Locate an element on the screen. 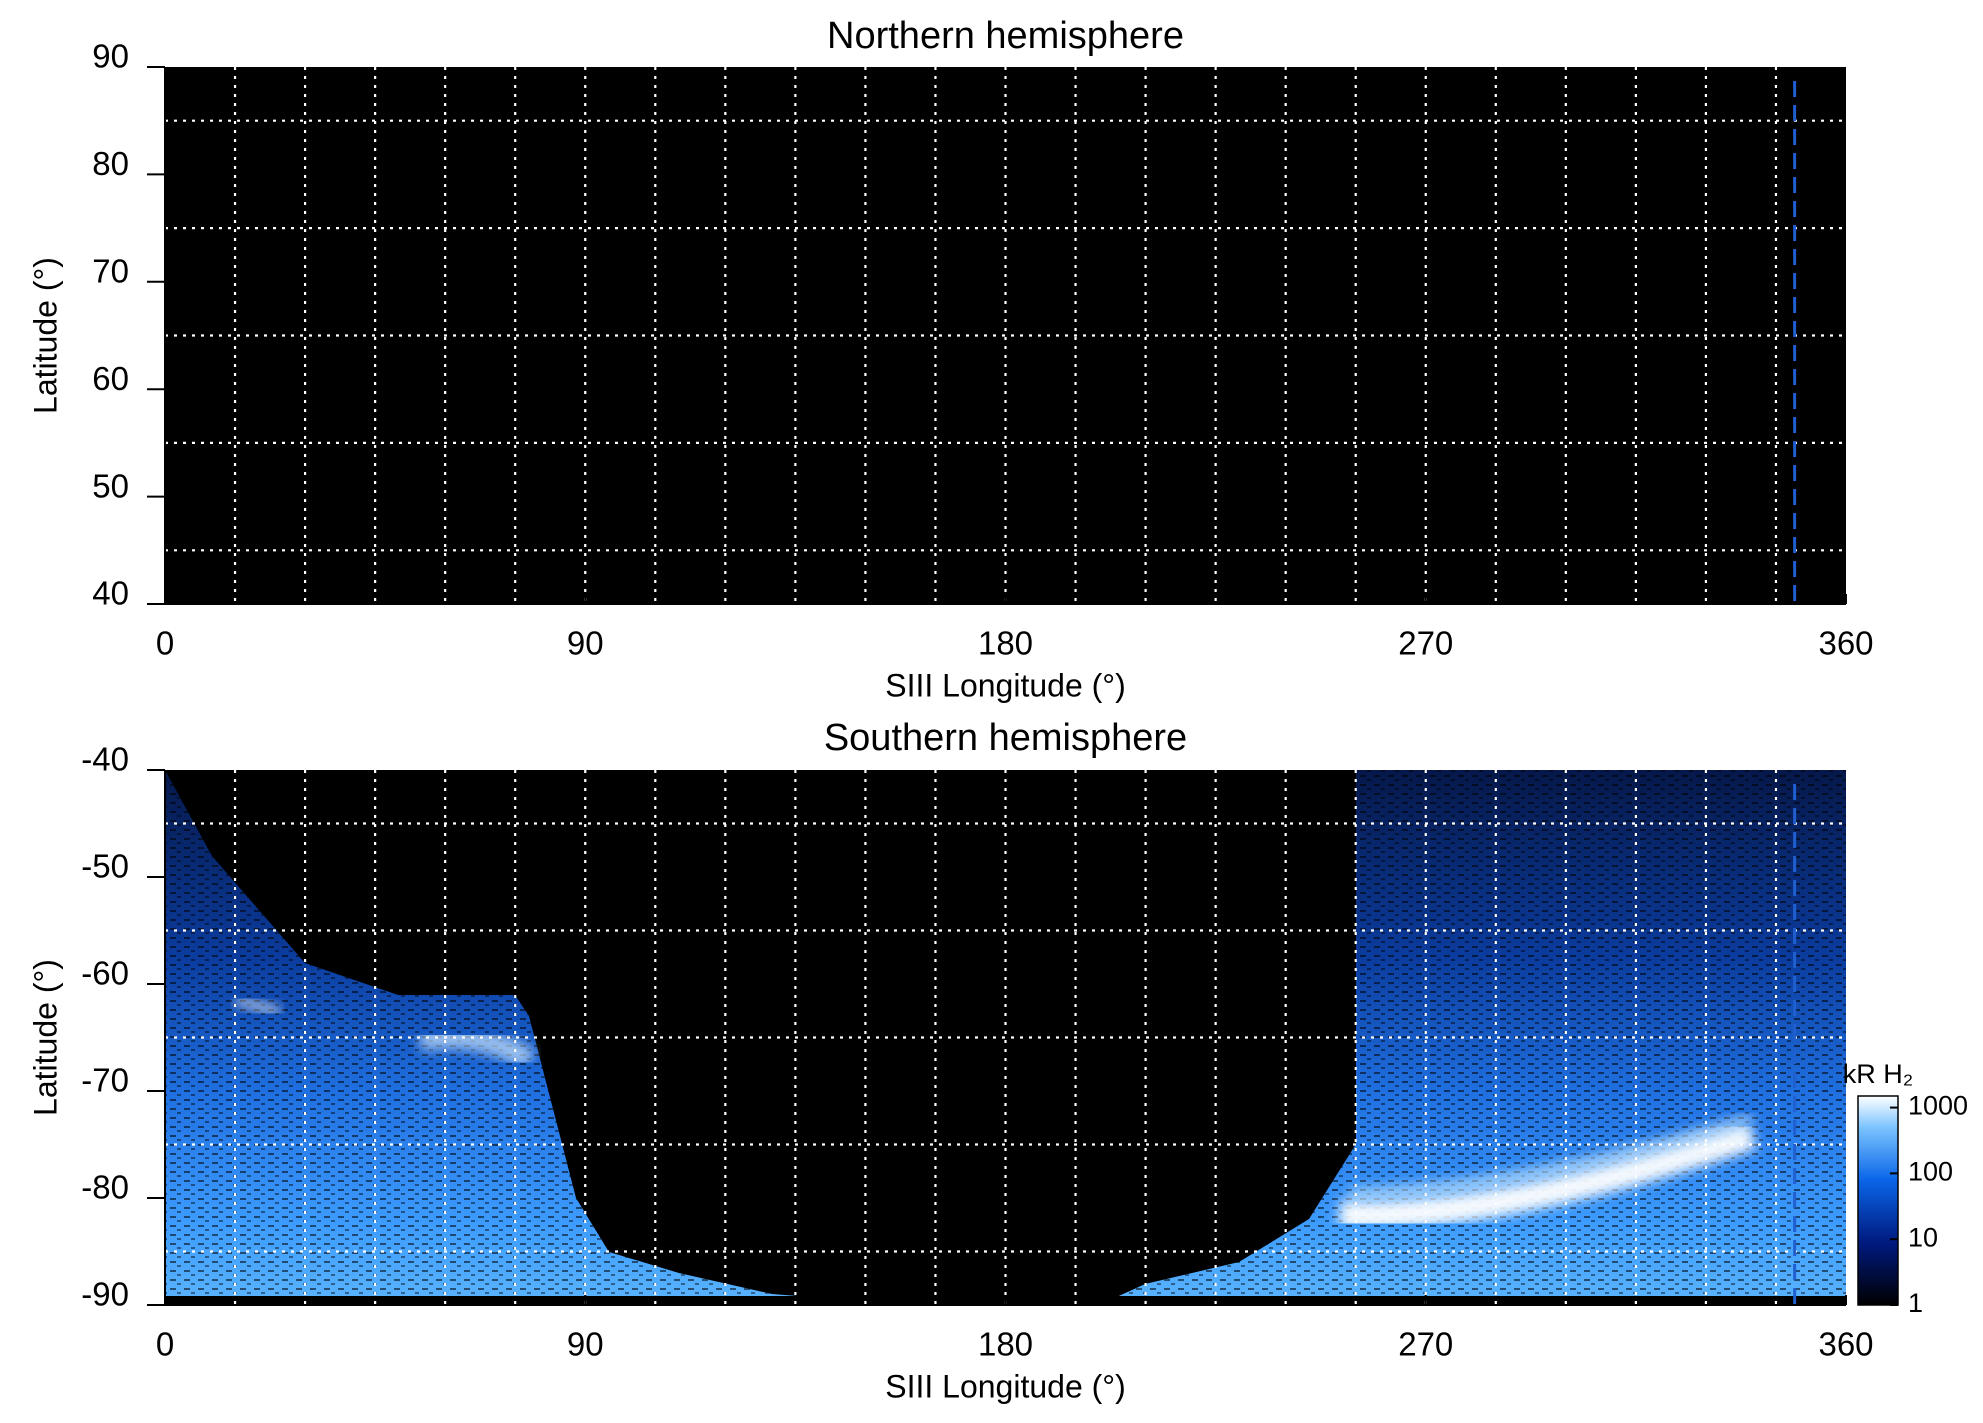 Image resolution: width=1983 pixels, height=1423 pixels. y-tick-label: -90 is located at coordinates (105, 1294).